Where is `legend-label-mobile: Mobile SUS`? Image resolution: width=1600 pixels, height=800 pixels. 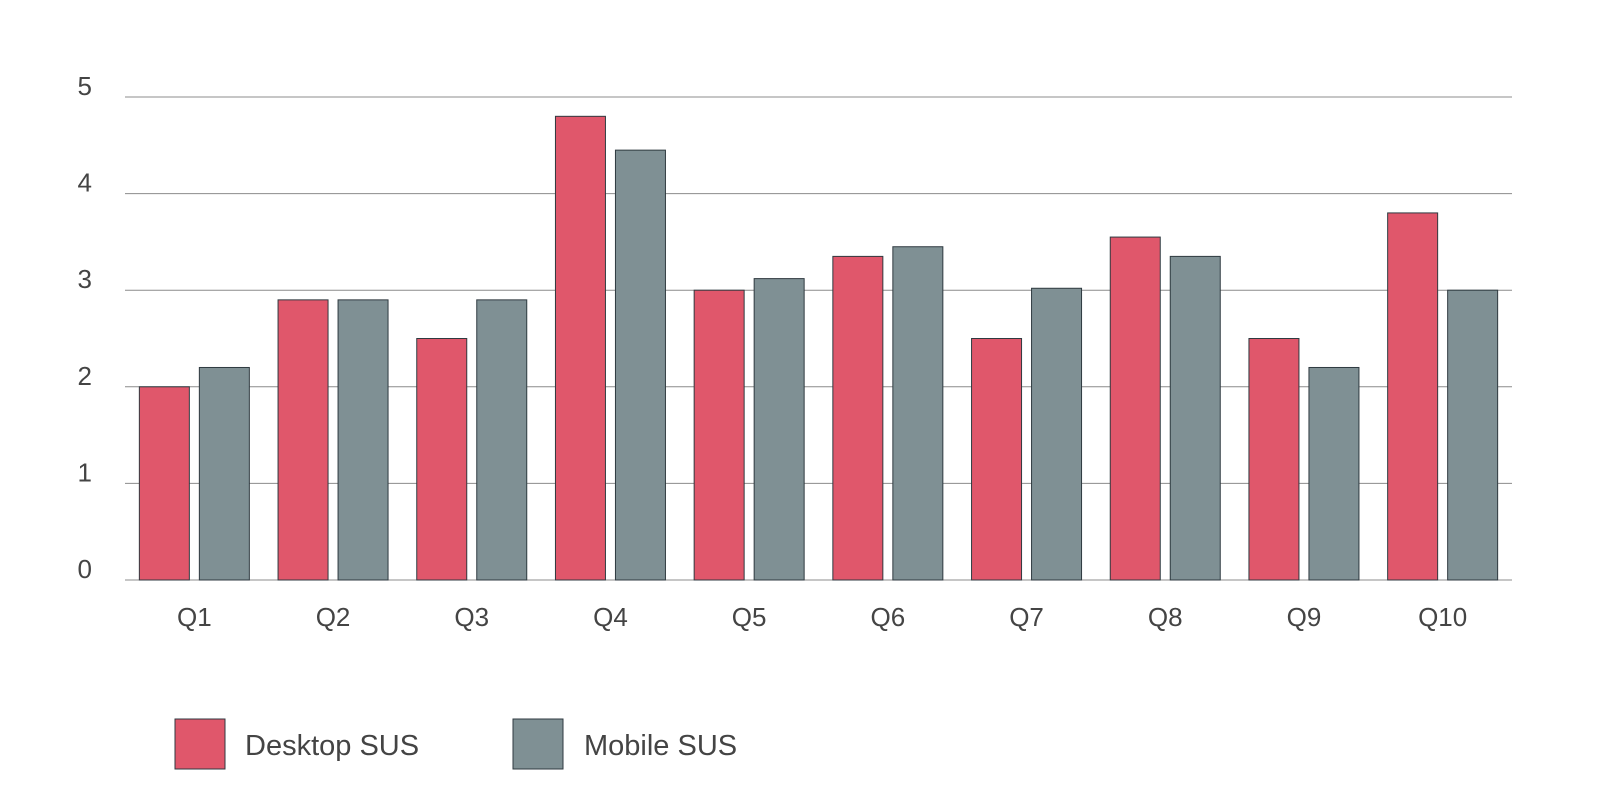 legend-label-mobile: Mobile SUS is located at coordinates (660, 746).